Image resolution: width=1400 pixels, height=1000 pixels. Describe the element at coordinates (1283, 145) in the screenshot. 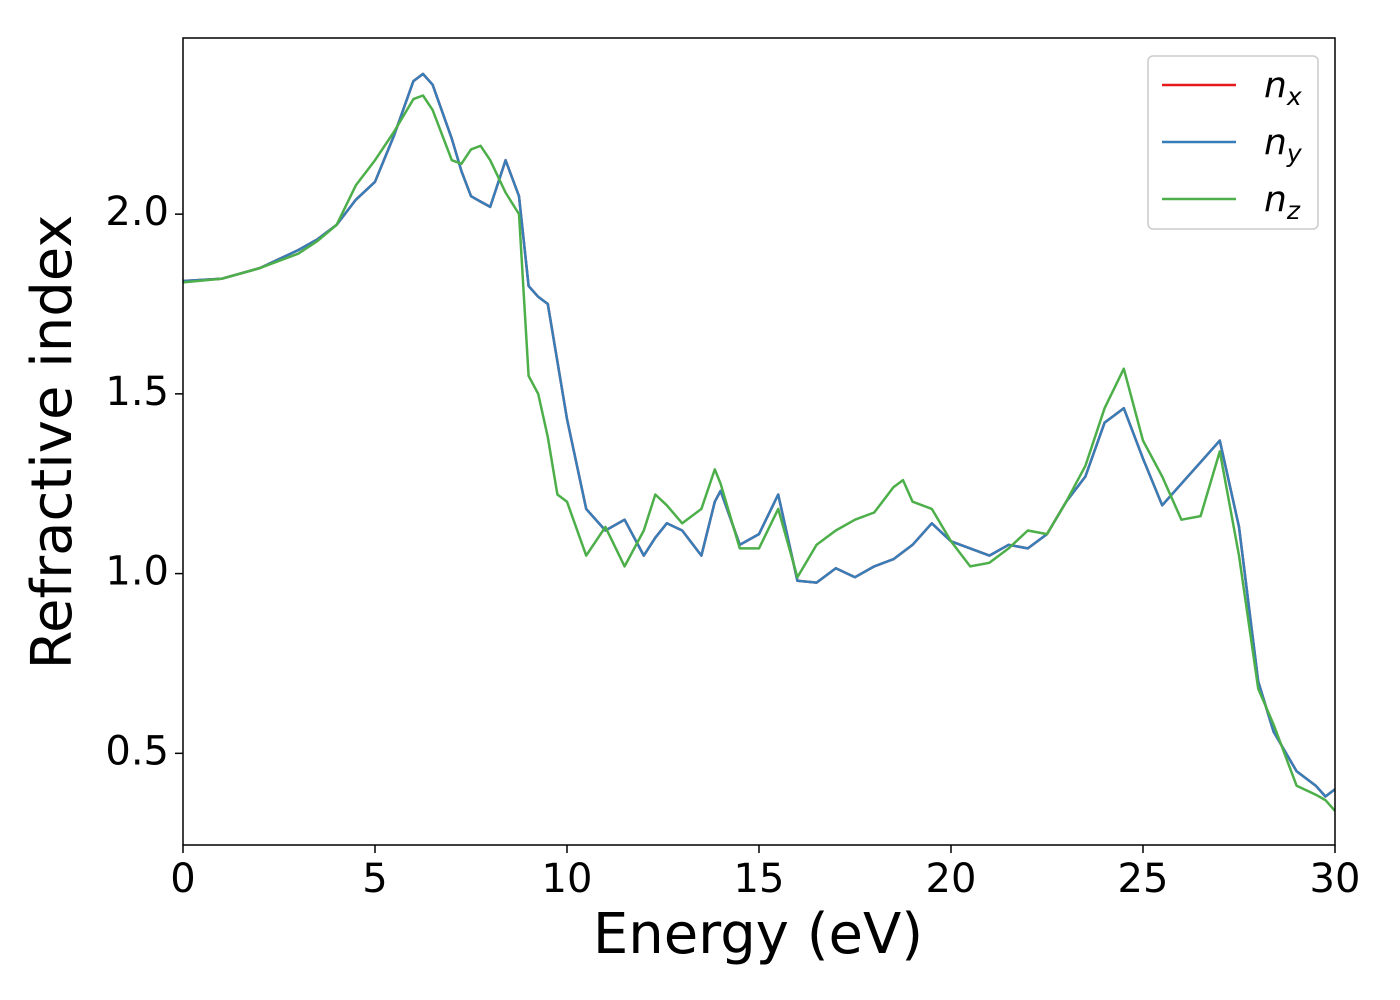

I see `legend-label: ny` at that location.